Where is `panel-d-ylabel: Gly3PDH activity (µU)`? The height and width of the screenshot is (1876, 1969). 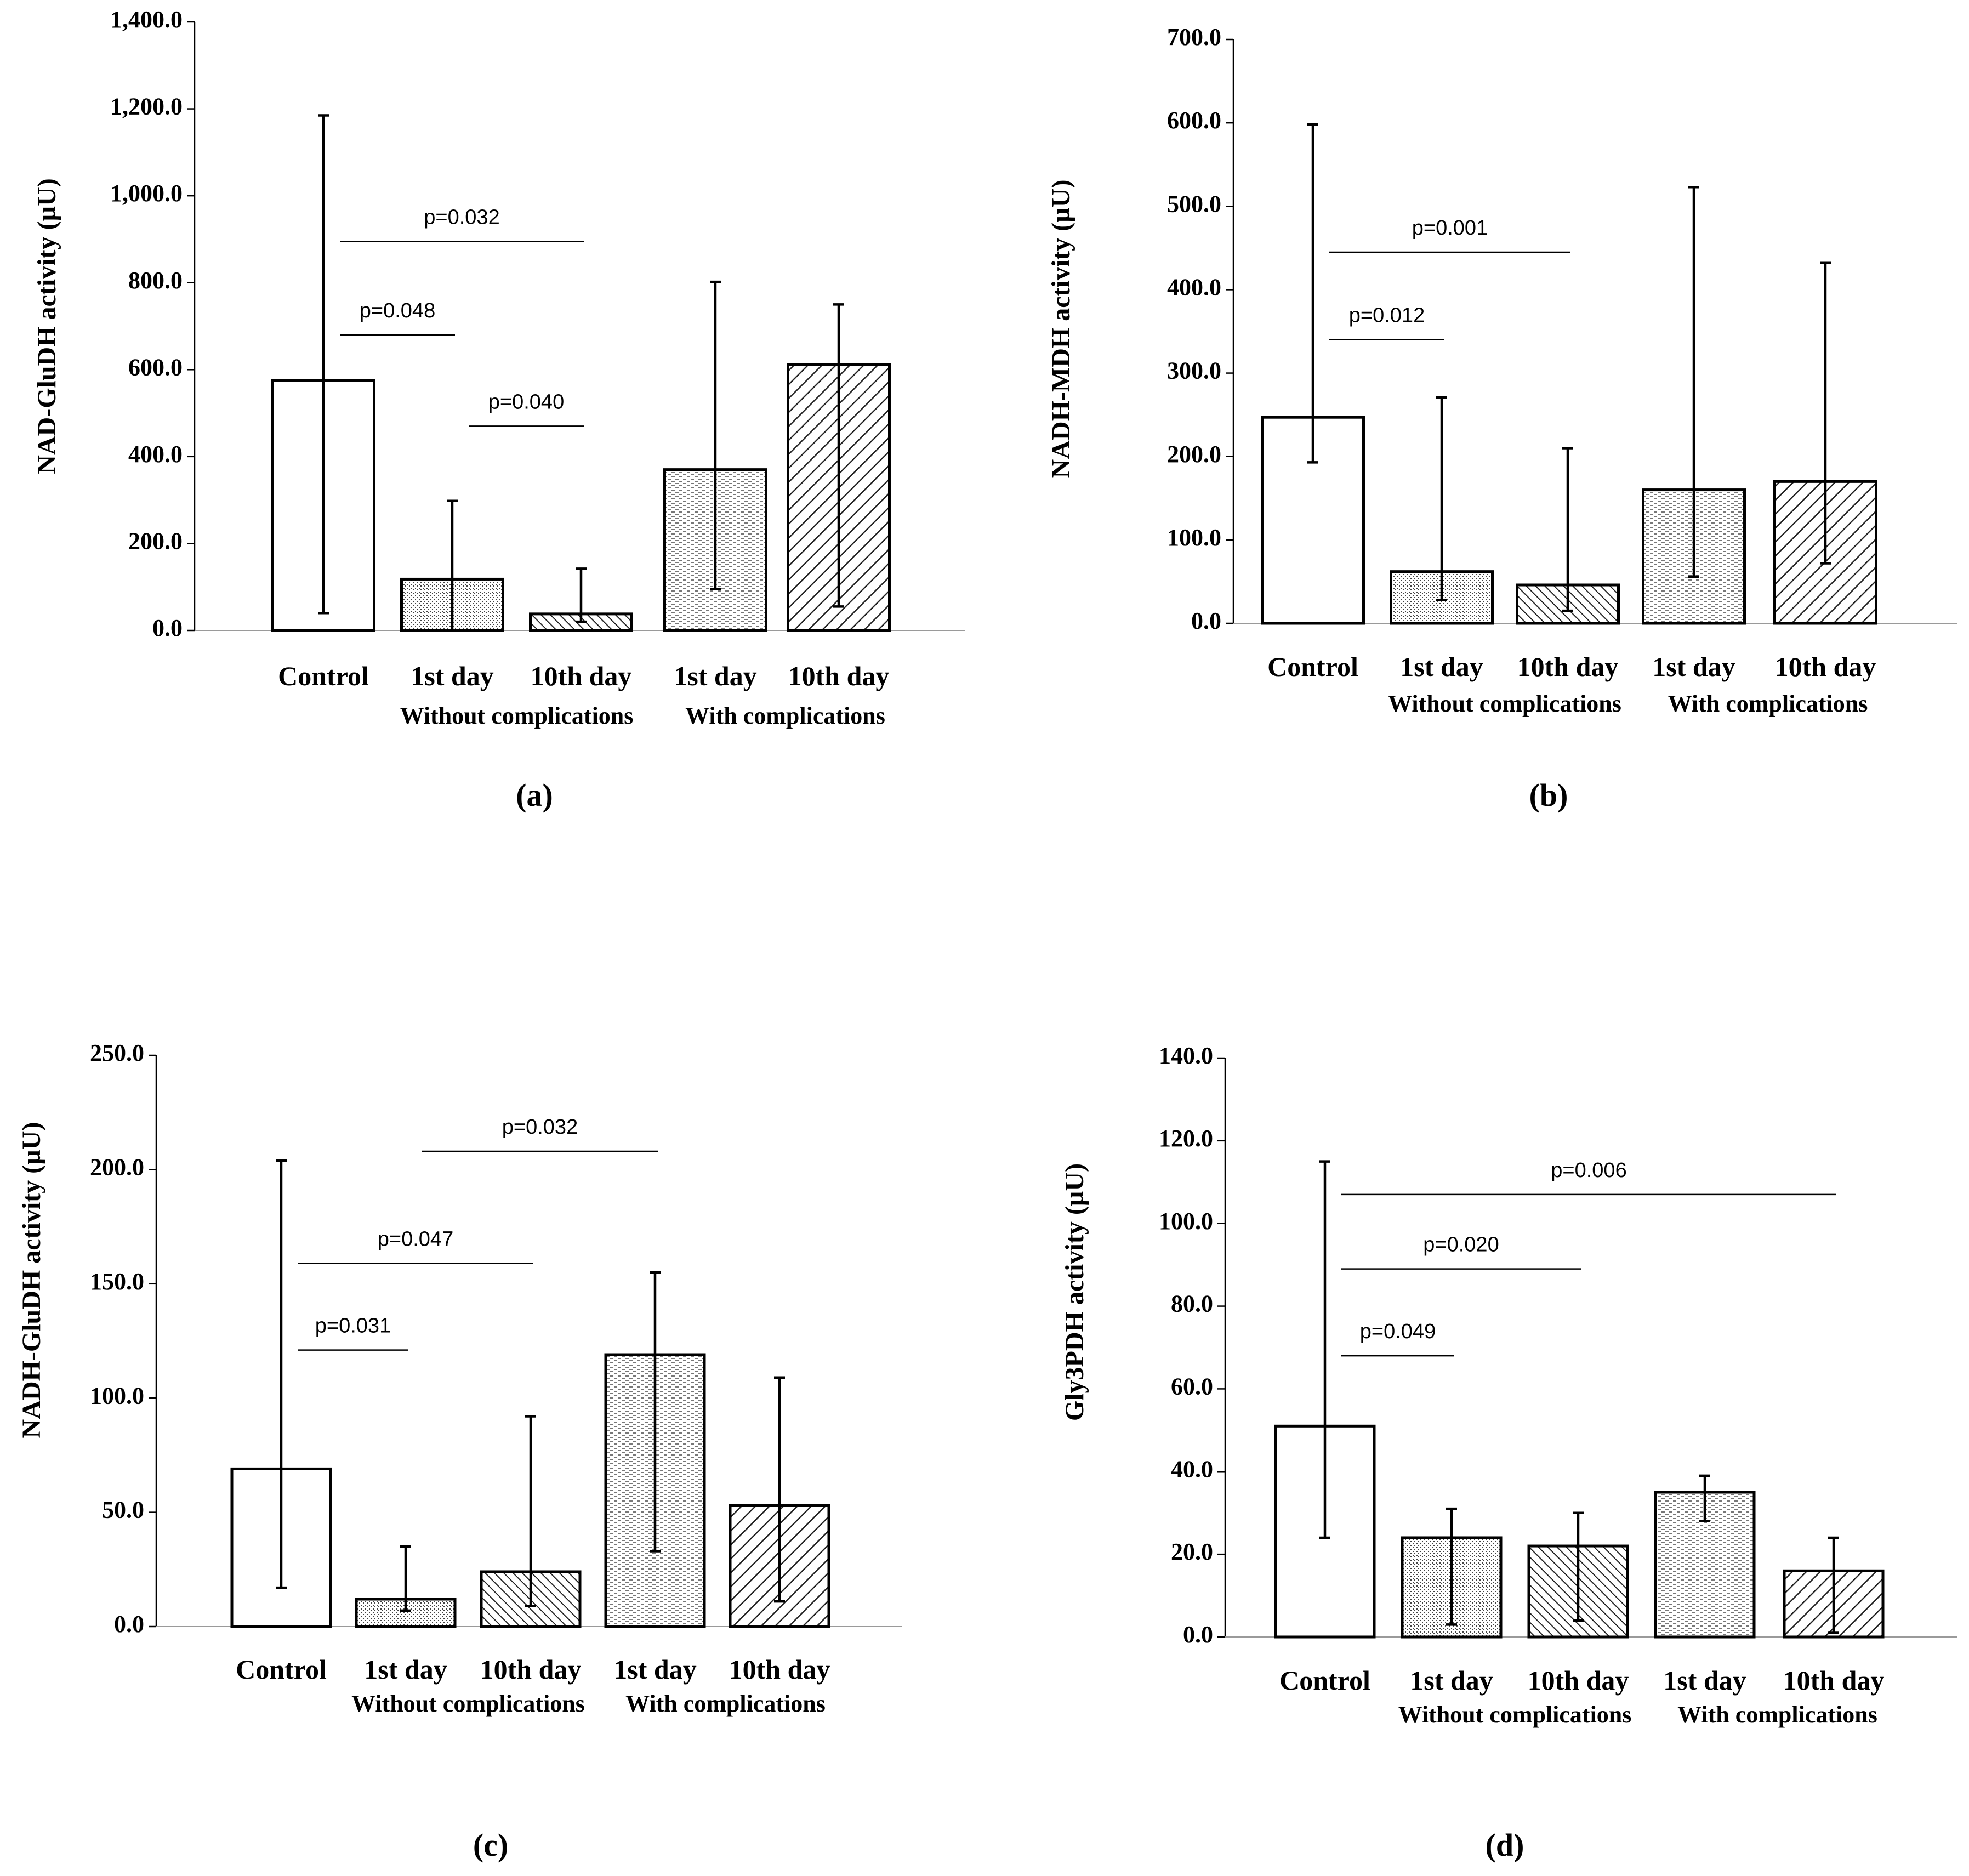
panel-d-ylabel: Gly3PDH activity (µU) is located at coordinates (1074, 1292).